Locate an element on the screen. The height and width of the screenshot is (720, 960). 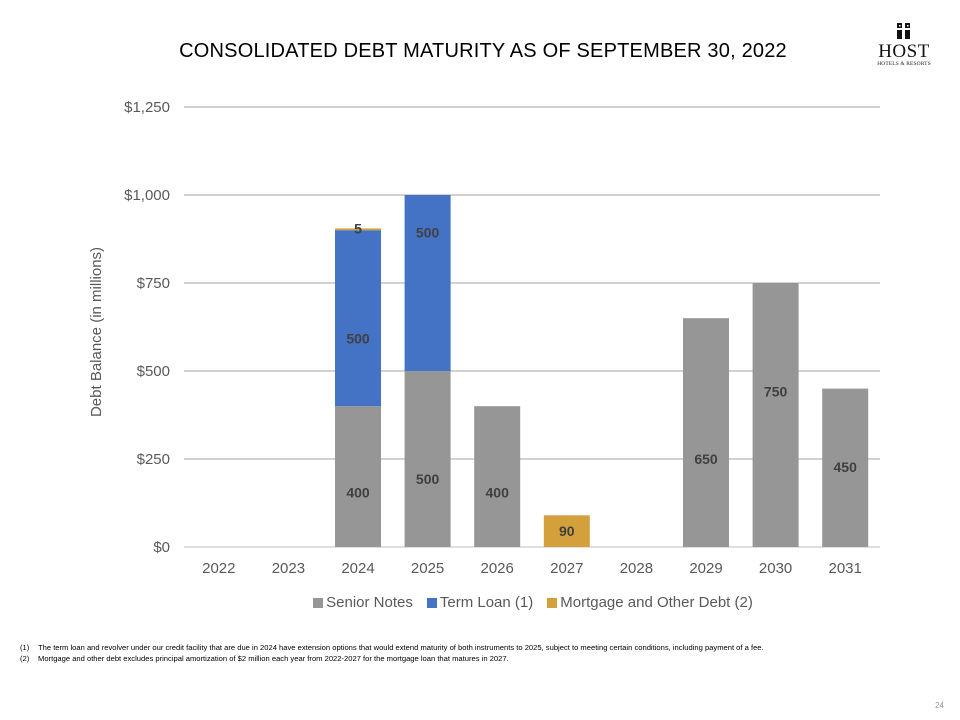
legend-item-term-loan: Term Loan (1) is located at coordinates (480, 602).